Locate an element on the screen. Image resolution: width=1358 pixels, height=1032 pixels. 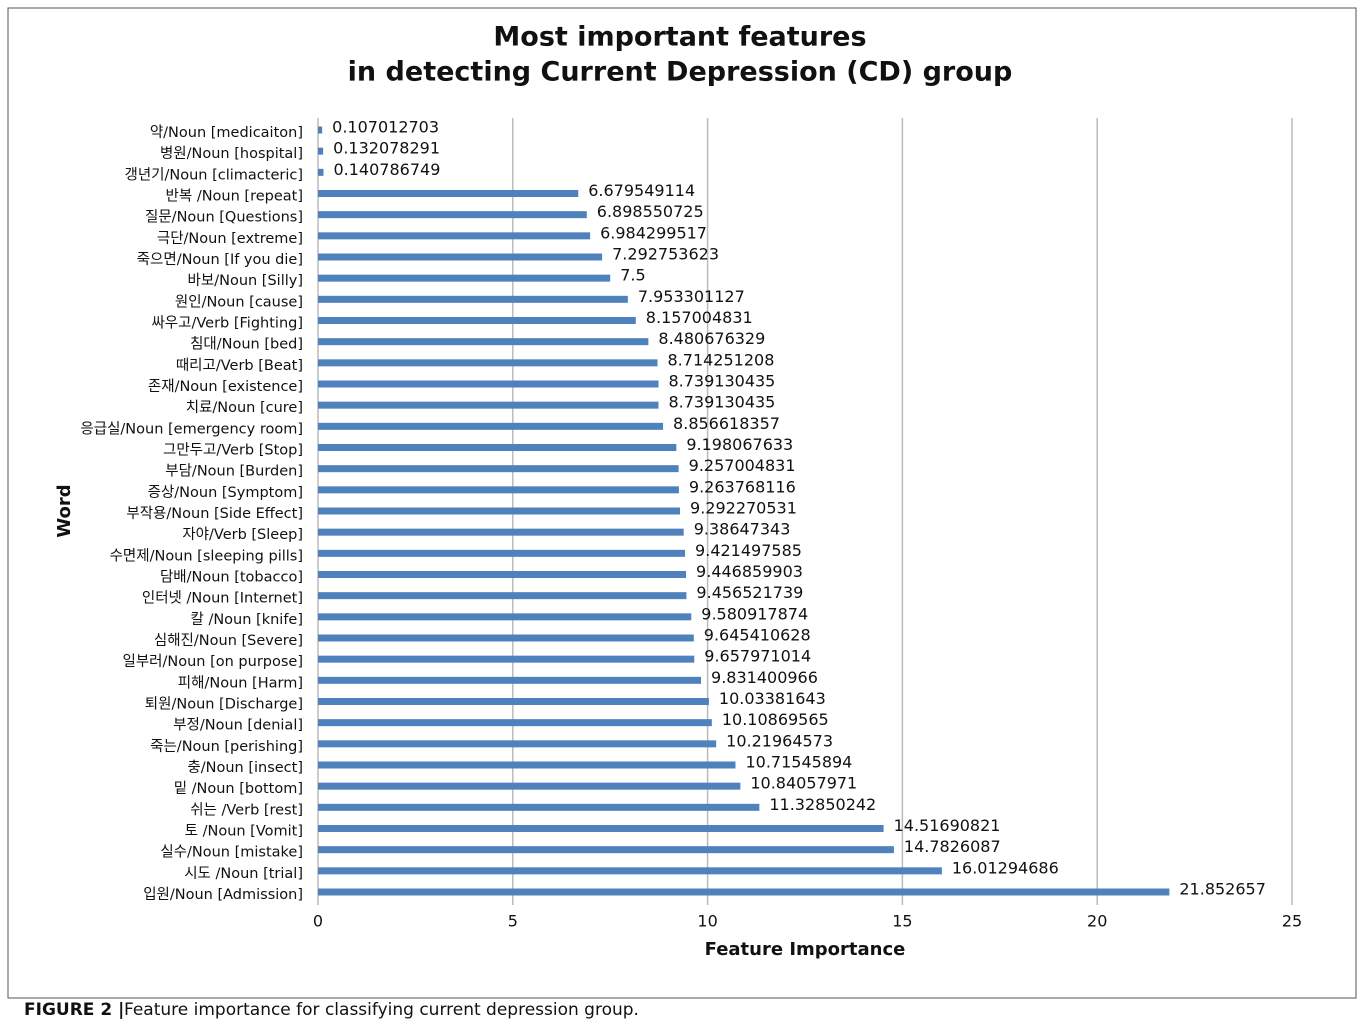
value-label: 0.107012703 is located at coordinates (385, 127).